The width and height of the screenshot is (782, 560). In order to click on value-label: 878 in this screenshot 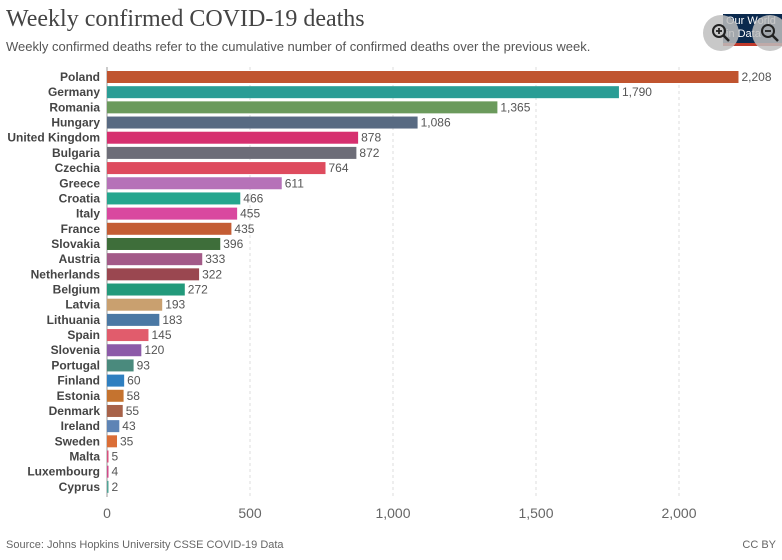, I will do `click(371, 138)`.